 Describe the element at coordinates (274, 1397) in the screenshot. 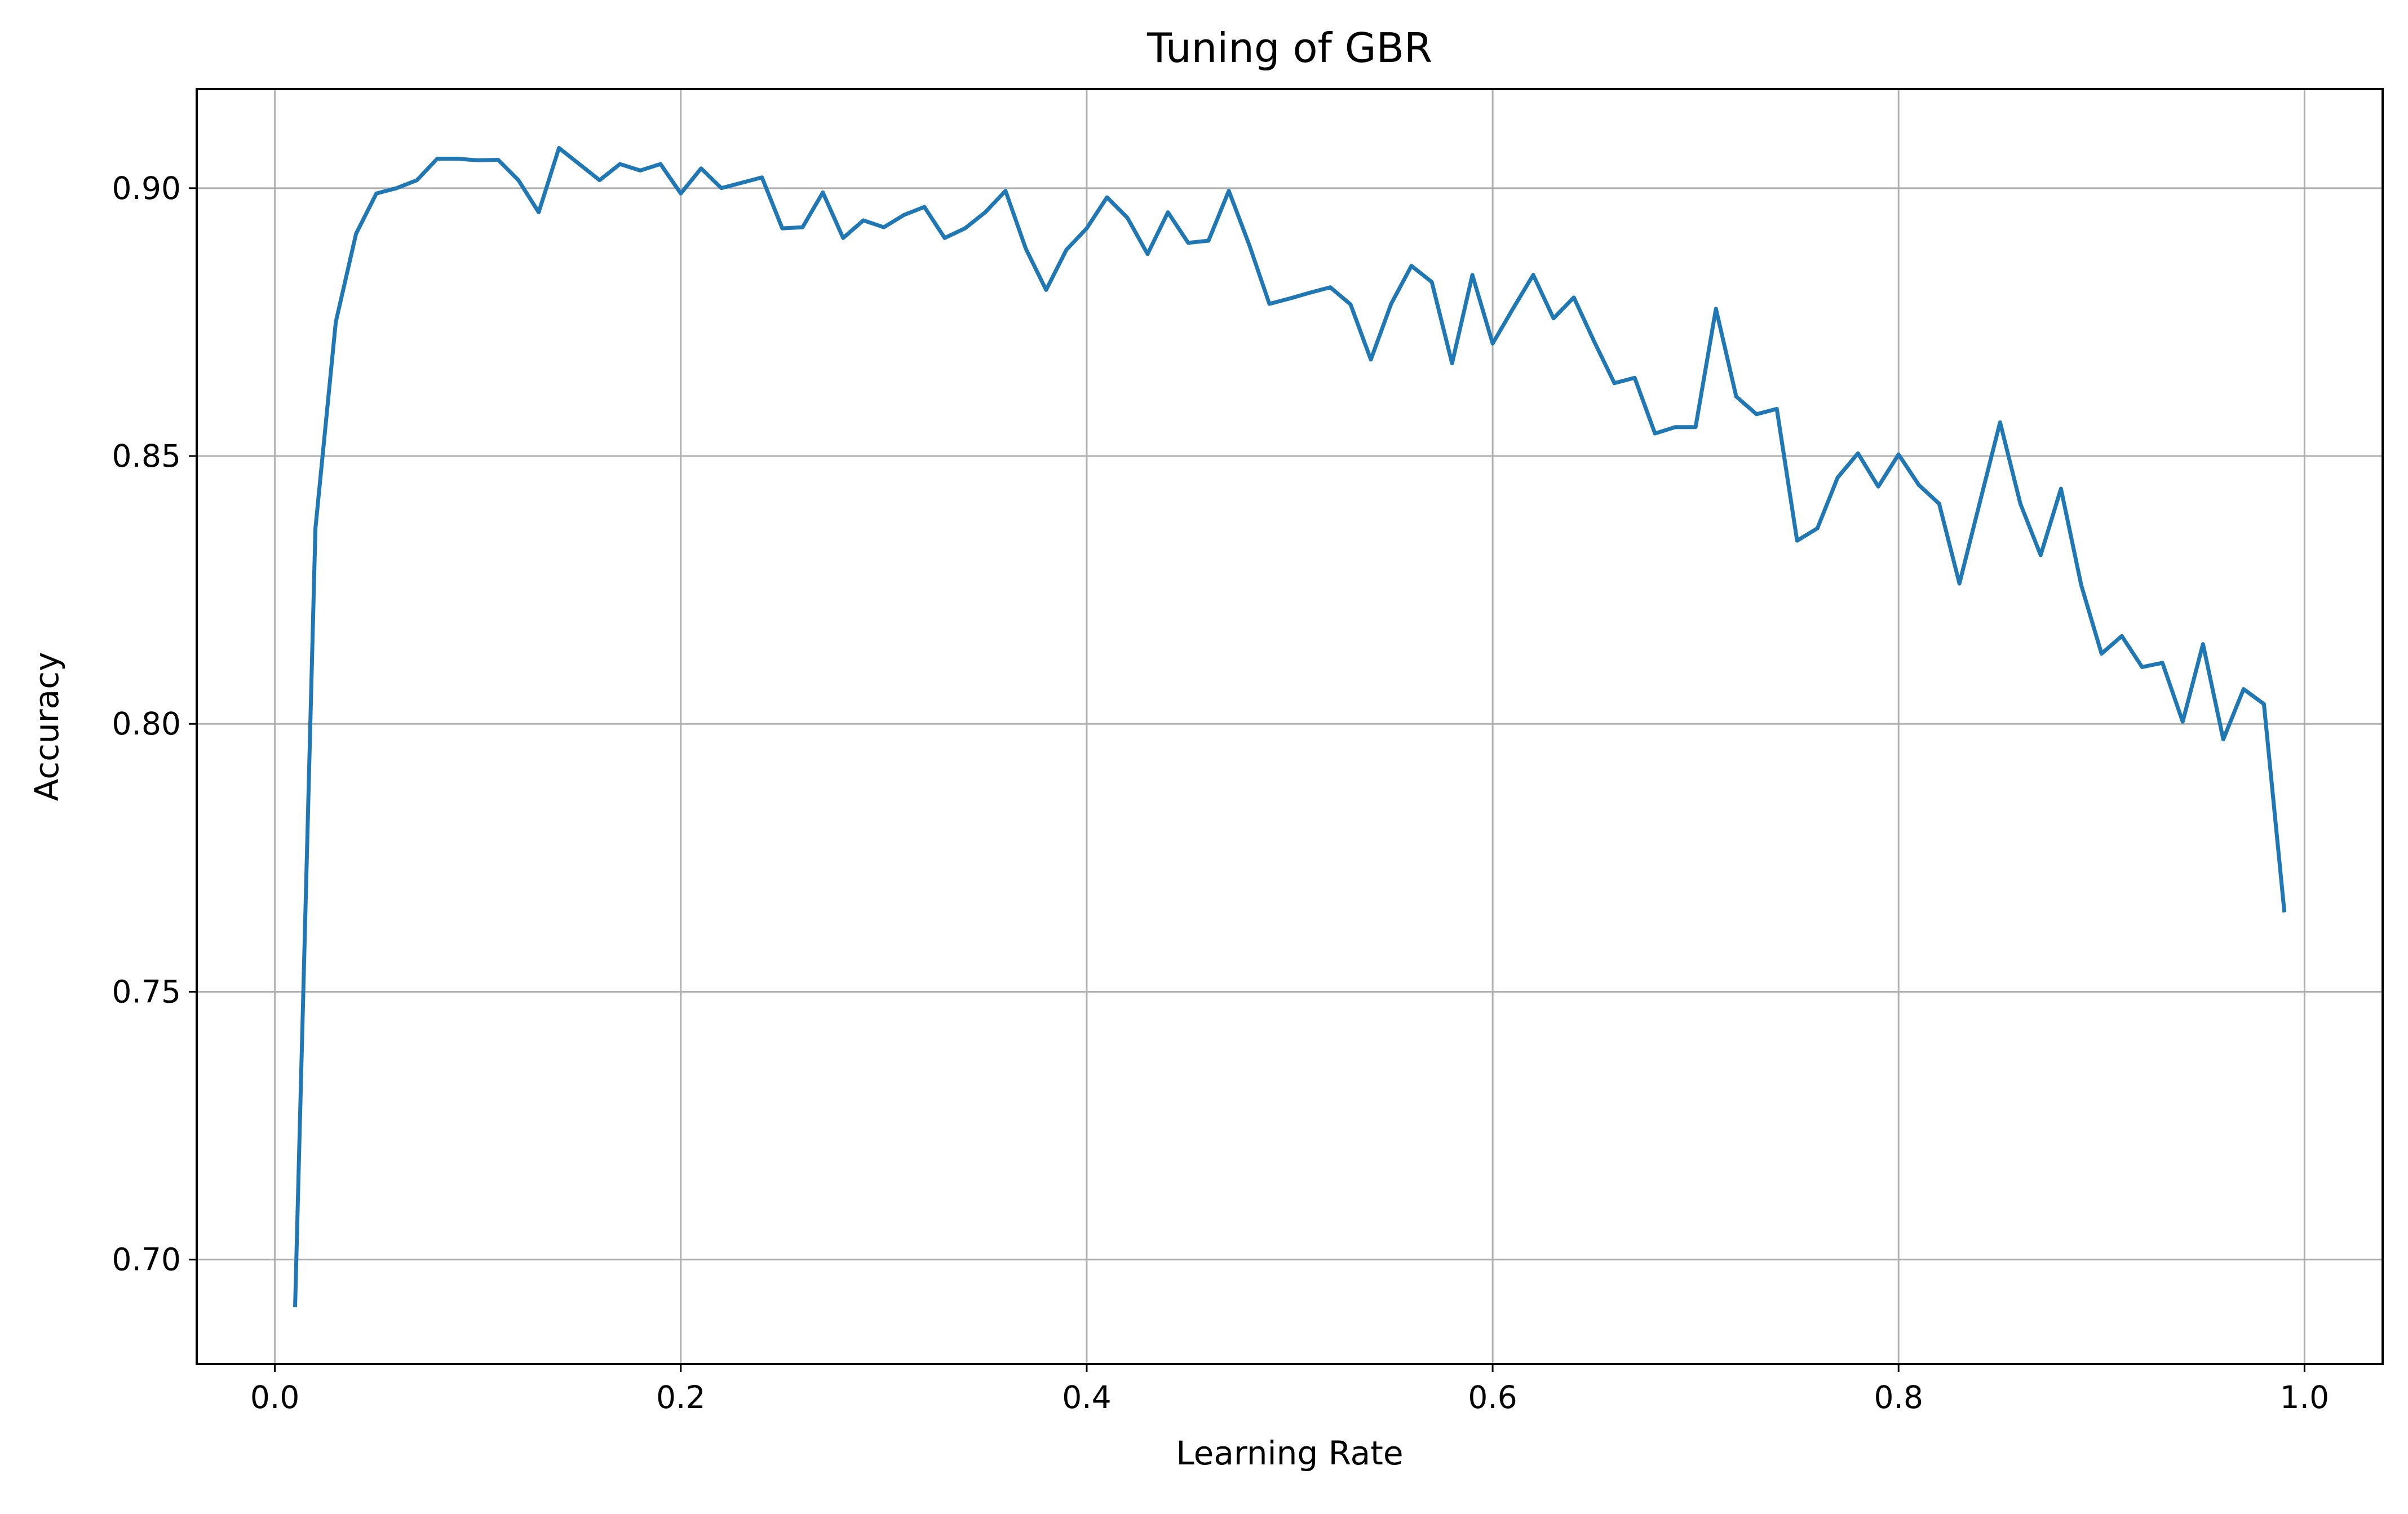

I see `x-tick-label: 0.0` at that location.